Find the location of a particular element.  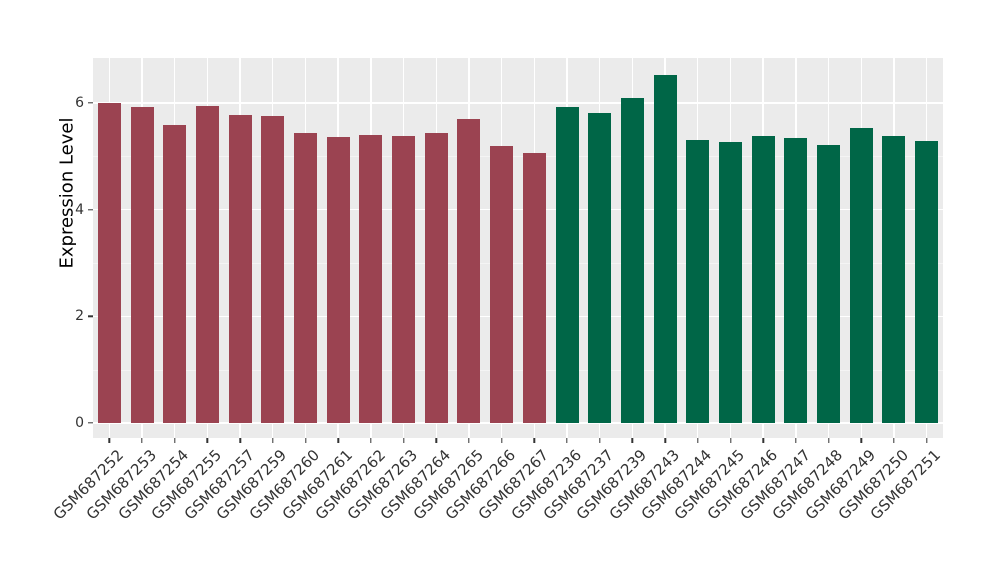

bar-GSM687253 is located at coordinates (142, 264).